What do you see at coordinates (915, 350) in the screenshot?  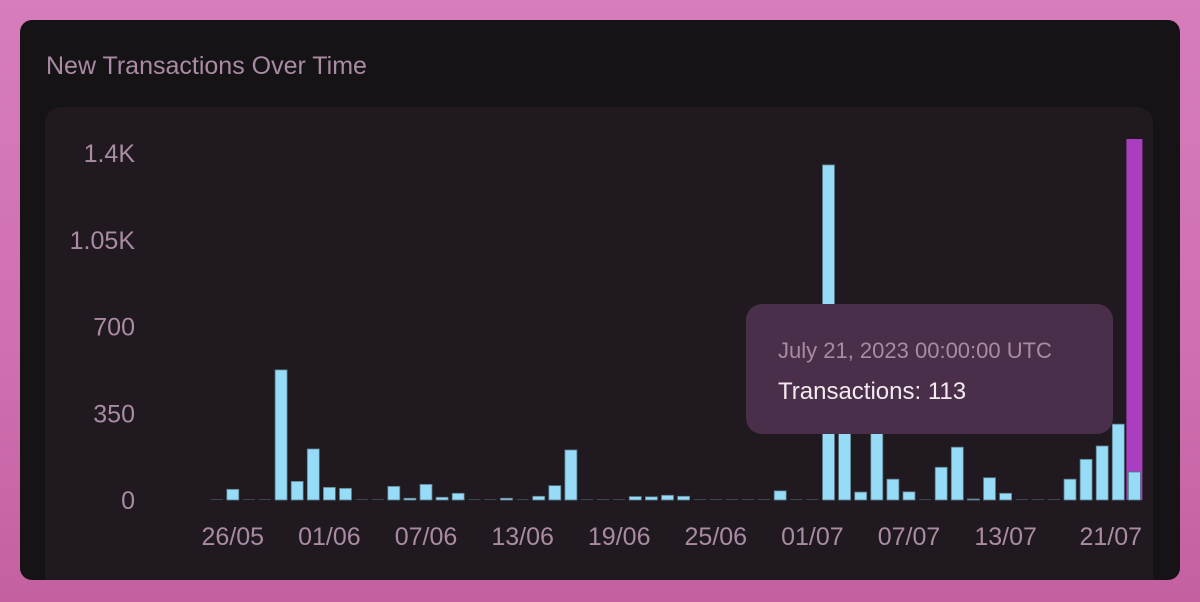 I see `tooltip-date: July 21, 2023 00:00:00 UTC` at bounding box center [915, 350].